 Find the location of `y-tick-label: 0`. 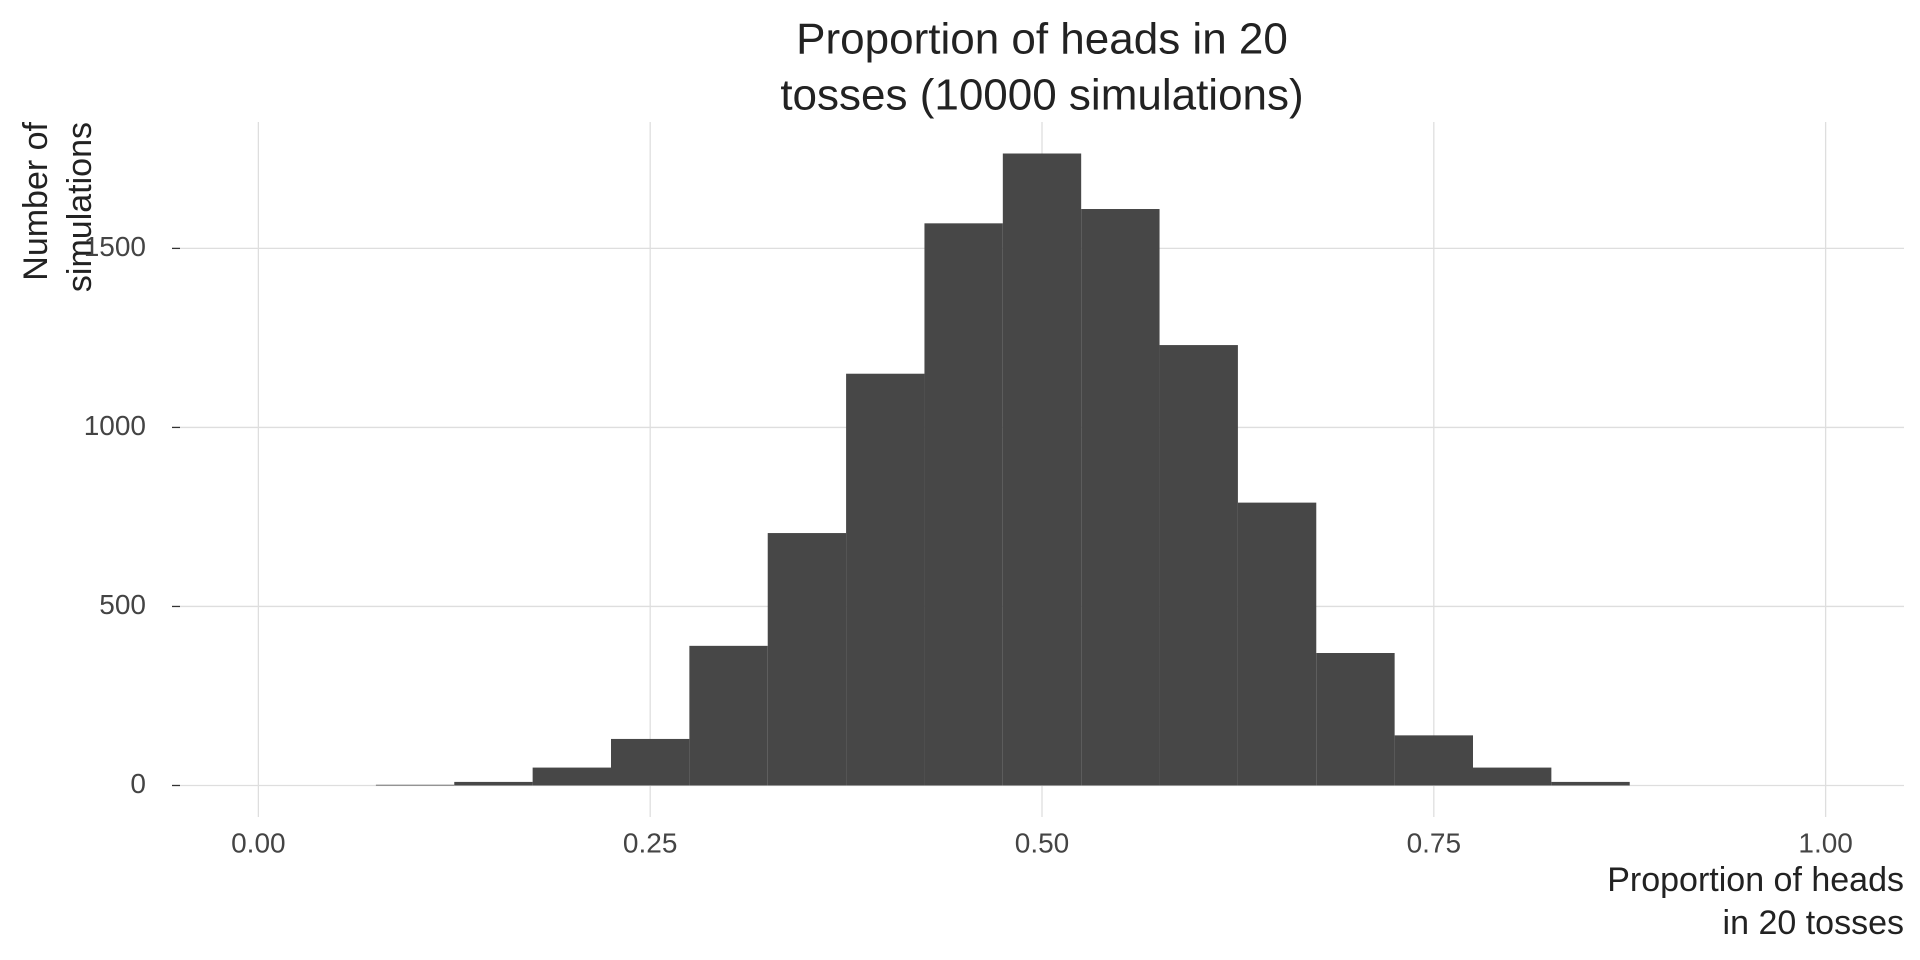

y-tick-label: 0 is located at coordinates (138, 783).